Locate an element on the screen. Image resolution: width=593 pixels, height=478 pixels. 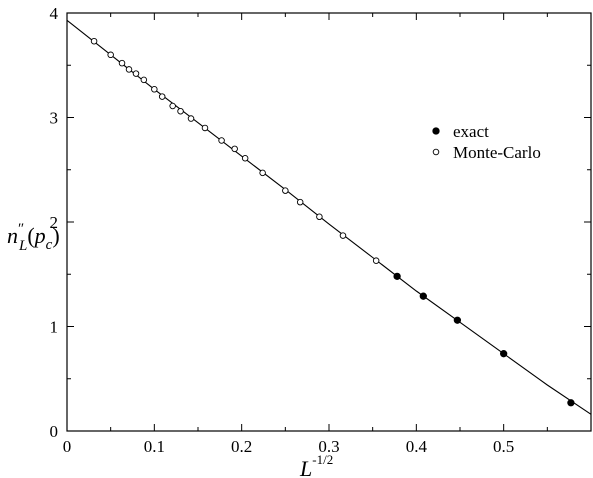
x-tick-label: 0.4 is located at coordinates (417, 446).